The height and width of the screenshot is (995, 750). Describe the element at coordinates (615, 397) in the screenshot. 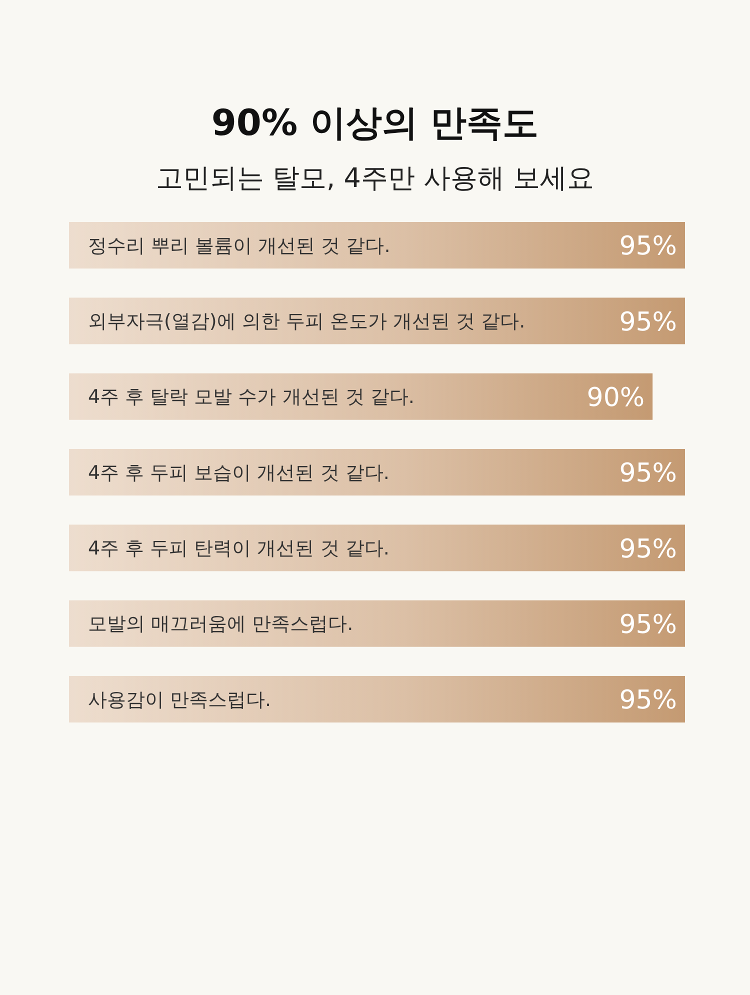

I see `data-label: 90%` at that location.